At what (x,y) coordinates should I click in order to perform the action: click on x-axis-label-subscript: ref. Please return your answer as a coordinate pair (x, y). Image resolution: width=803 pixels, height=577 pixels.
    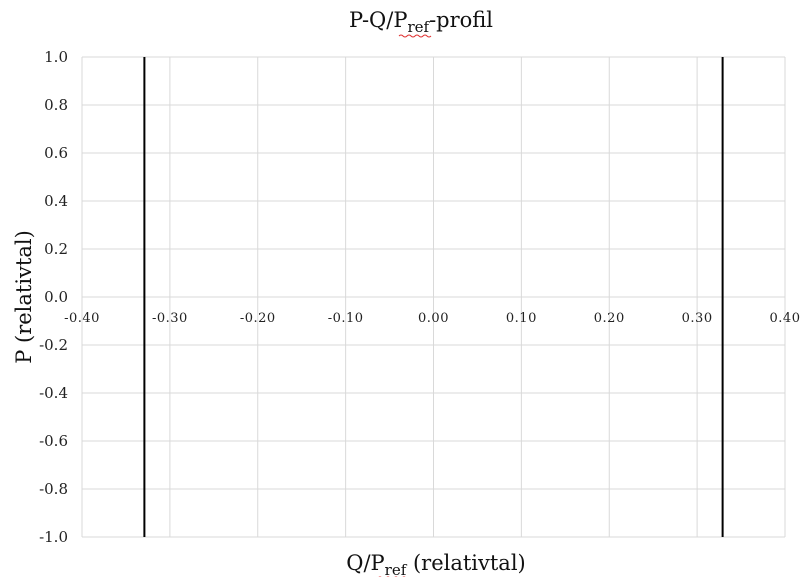
    Looking at the image, I should click on (396, 569).